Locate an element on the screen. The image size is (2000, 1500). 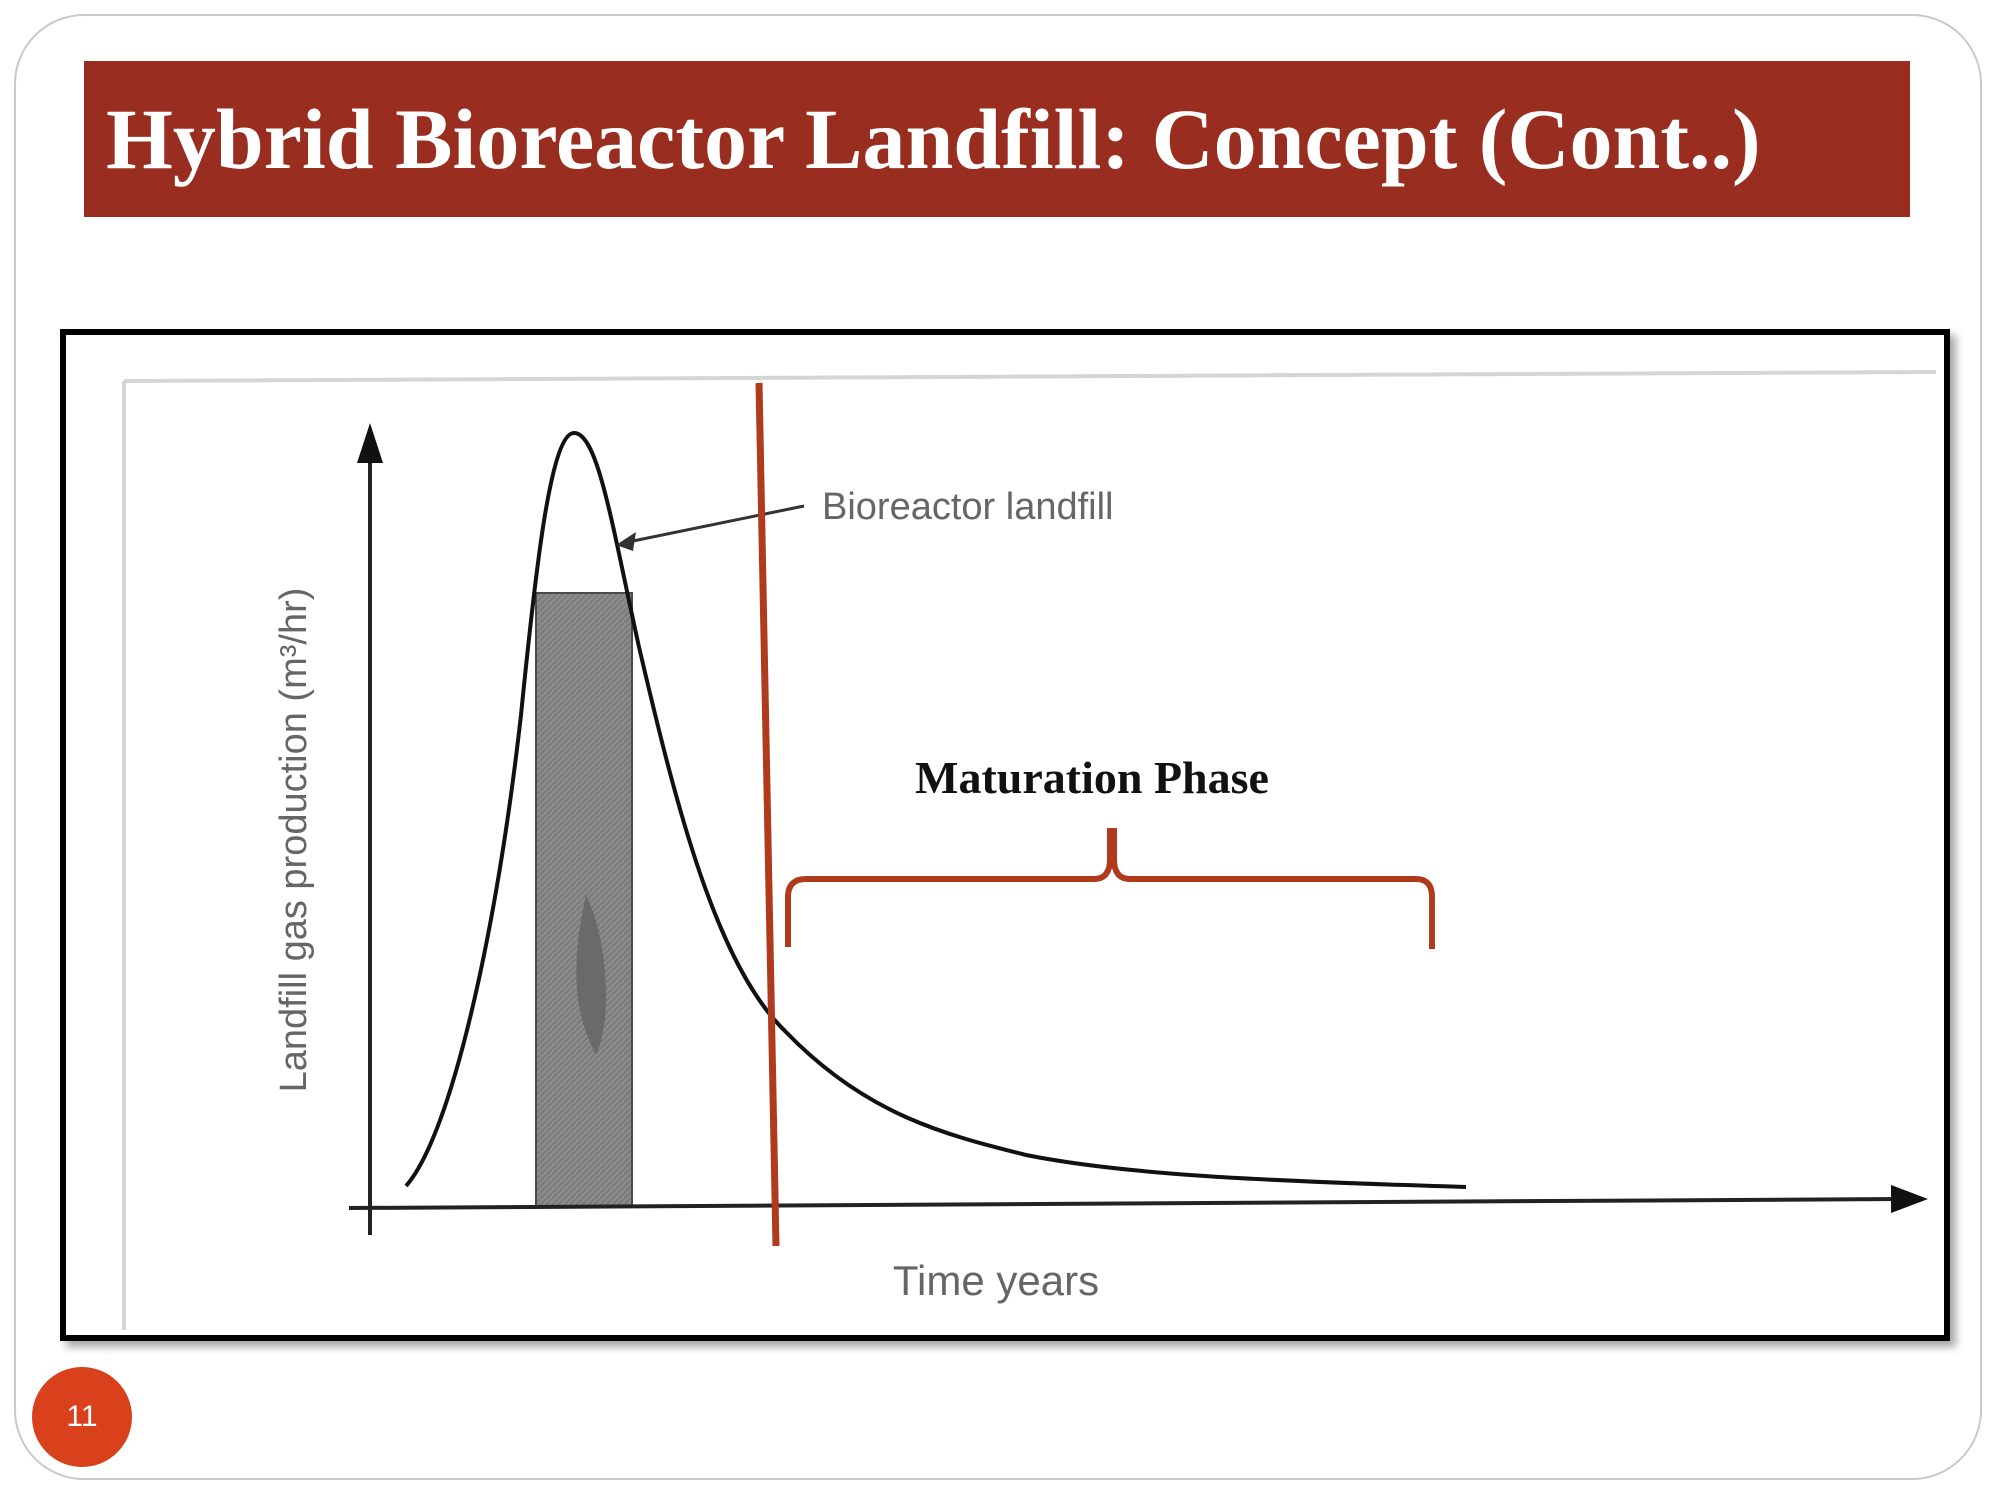
curve-annotation: Bioreactor landfill is located at coordinates (967, 507).